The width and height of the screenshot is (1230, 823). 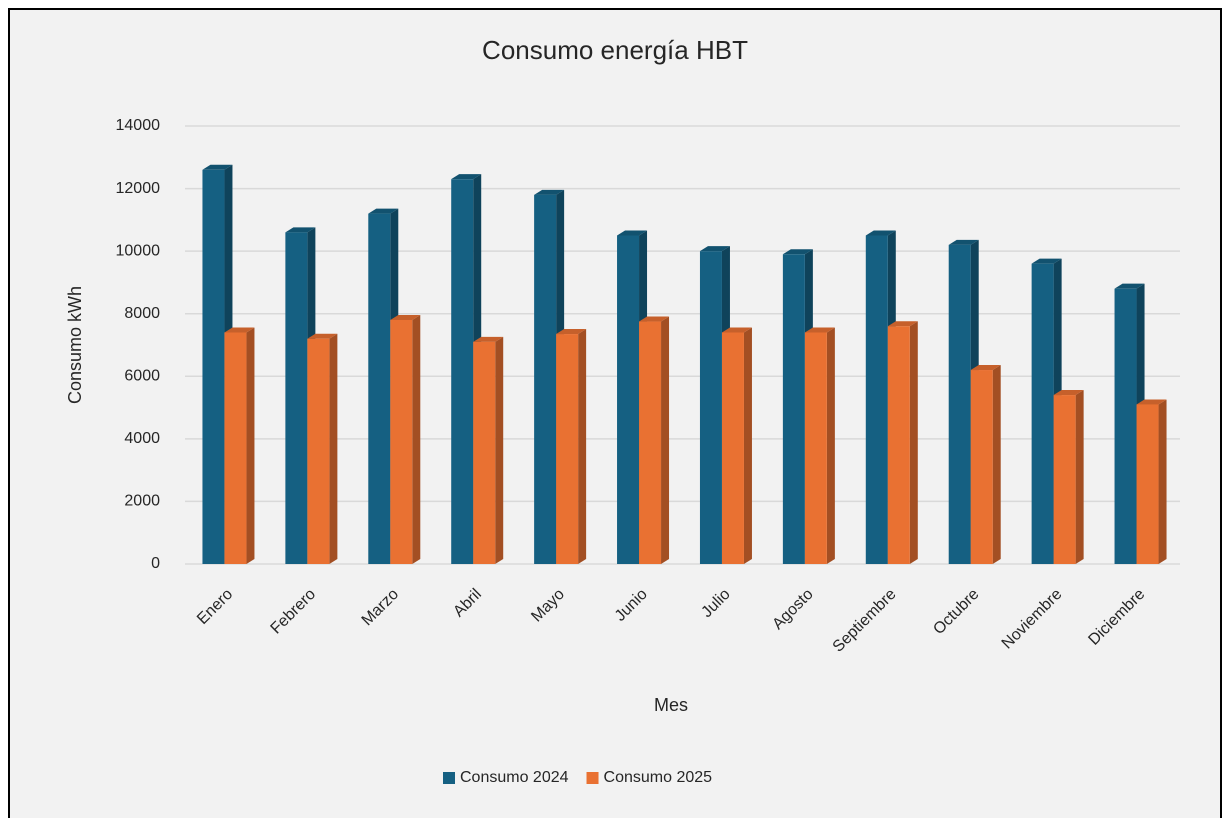 What do you see at coordinates (138, 250) in the screenshot?
I see `y-tick-label: 10000` at bounding box center [138, 250].